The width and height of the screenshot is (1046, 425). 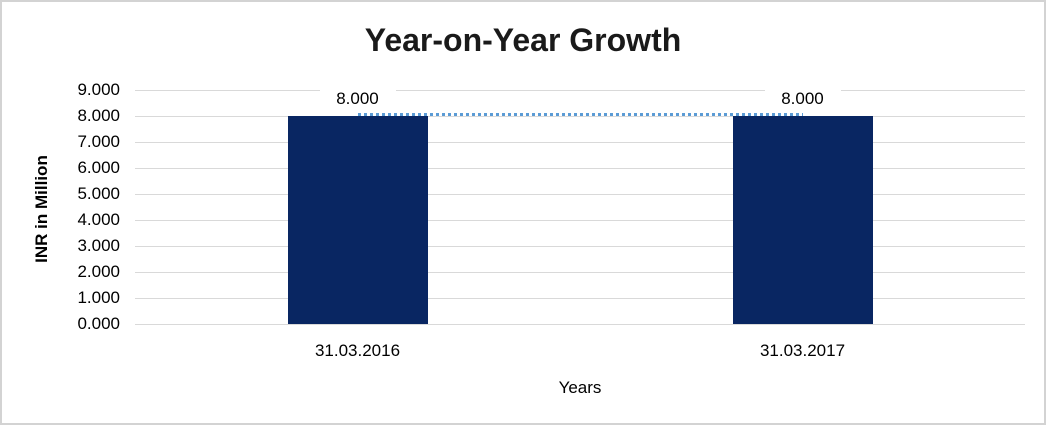 I want to click on trendline, so click(x=580, y=114).